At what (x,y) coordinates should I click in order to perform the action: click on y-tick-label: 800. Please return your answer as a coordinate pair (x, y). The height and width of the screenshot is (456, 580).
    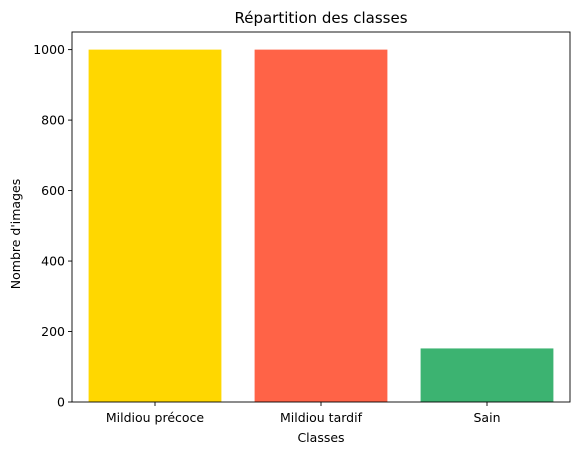
    Looking at the image, I should click on (53, 120).